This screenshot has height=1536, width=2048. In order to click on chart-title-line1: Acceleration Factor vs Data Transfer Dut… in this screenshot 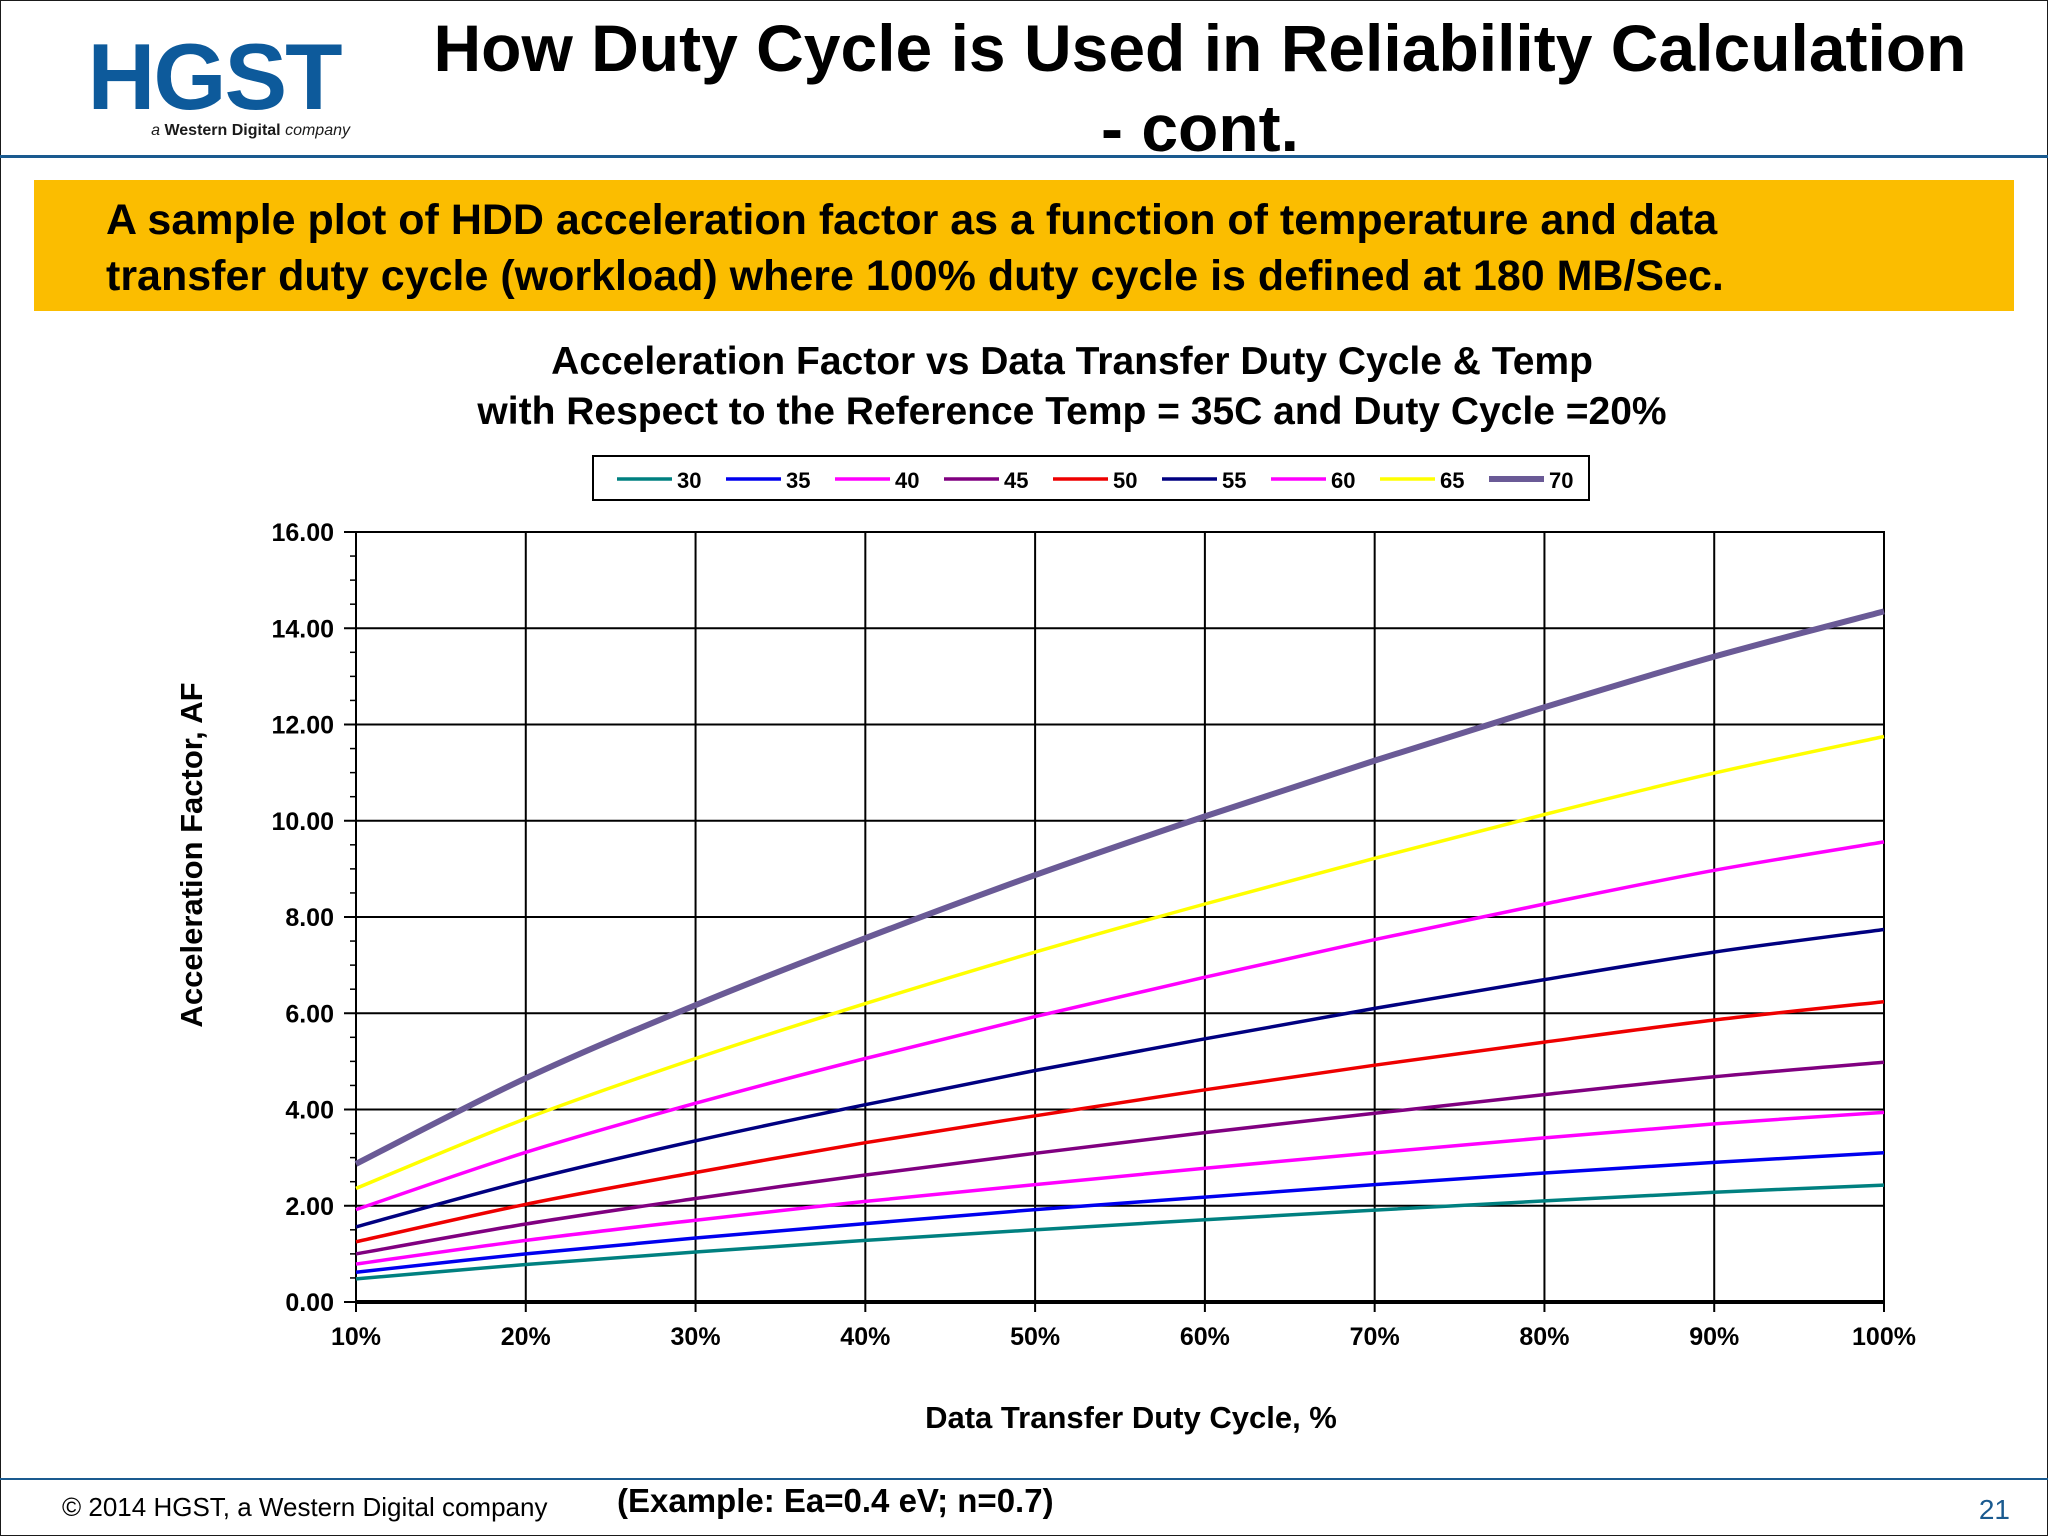, I will do `click(1072, 361)`.